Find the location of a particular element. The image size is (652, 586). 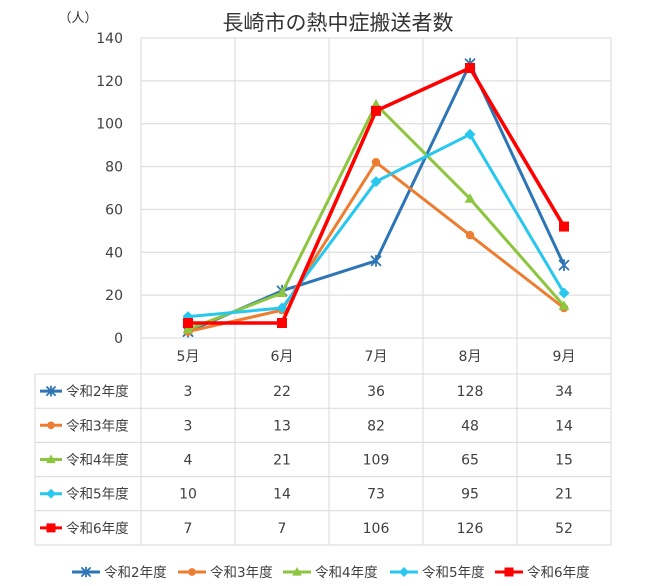

y-tick-label: 80 is located at coordinates (114, 168).